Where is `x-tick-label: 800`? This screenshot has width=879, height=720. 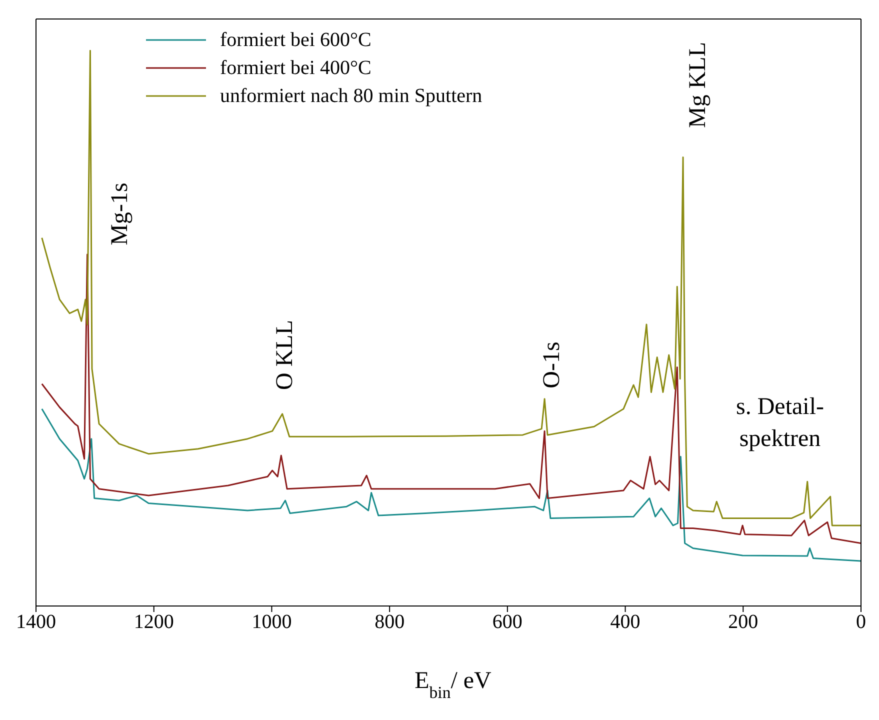 x-tick-label: 800 is located at coordinates (389, 622).